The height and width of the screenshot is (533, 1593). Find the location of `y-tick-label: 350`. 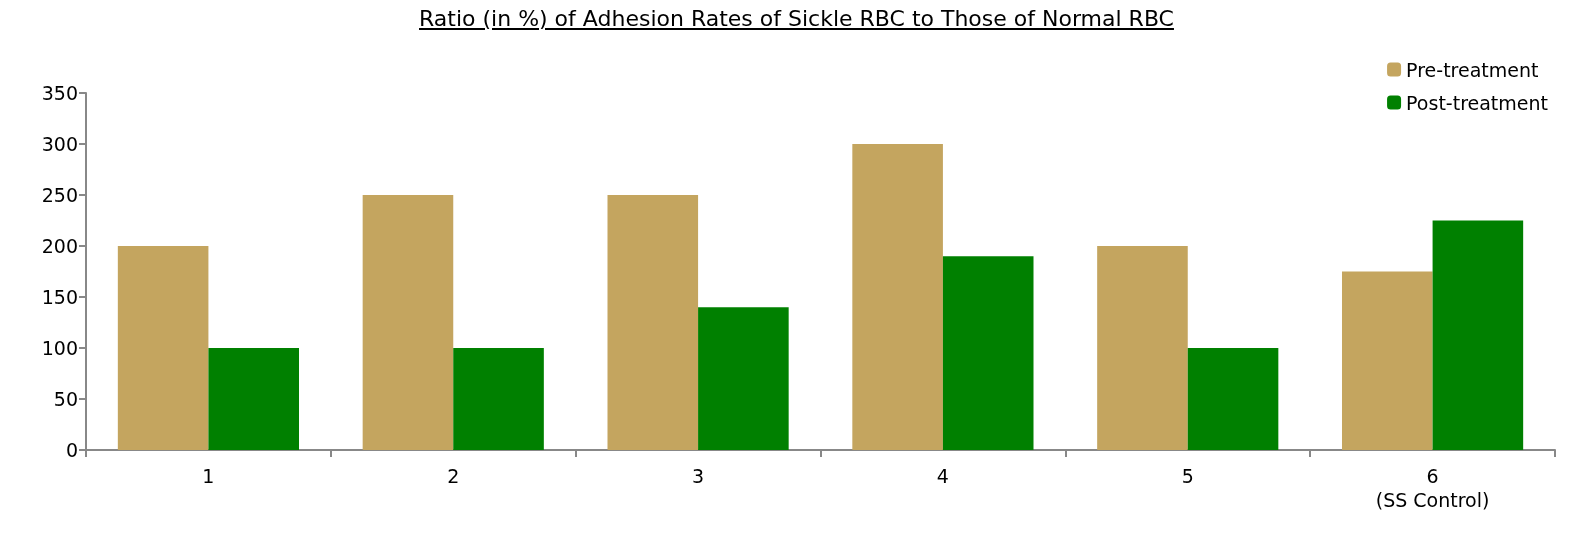

y-tick-label: 350 is located at coordinates (59, 93).